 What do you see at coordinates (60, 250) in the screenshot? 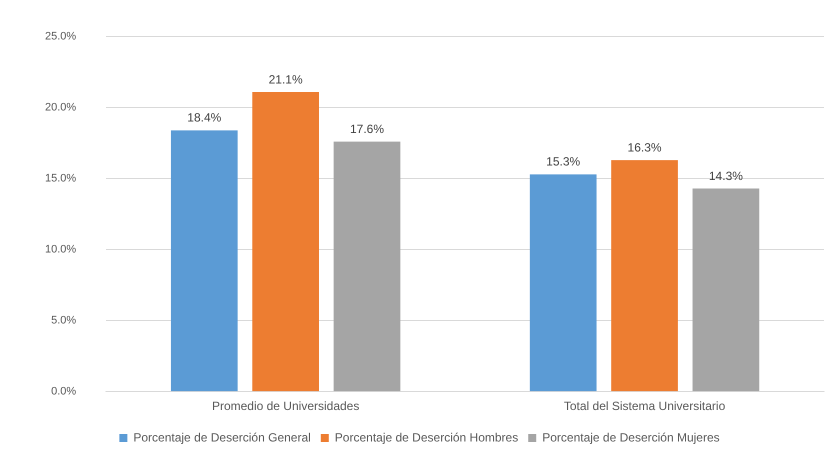
I see `y-tick-label: 10.0%` at bounding box center [60, 250].